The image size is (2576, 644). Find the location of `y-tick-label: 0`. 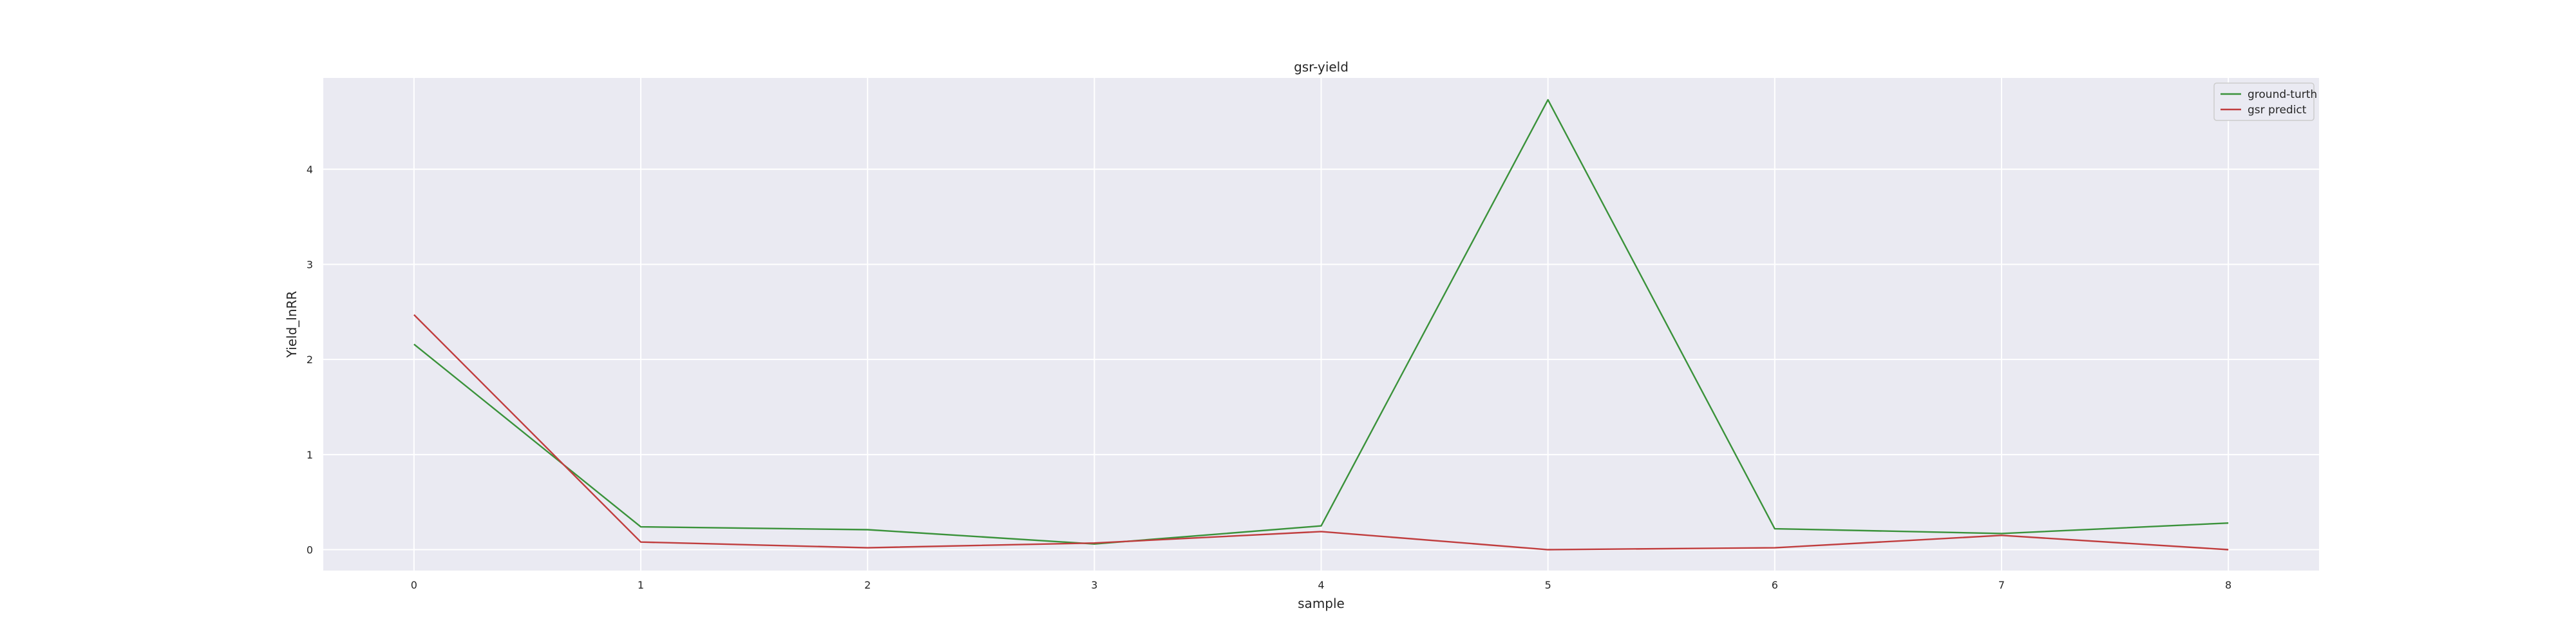

y-tick-label: 0 is located at coordinates (310, 550).